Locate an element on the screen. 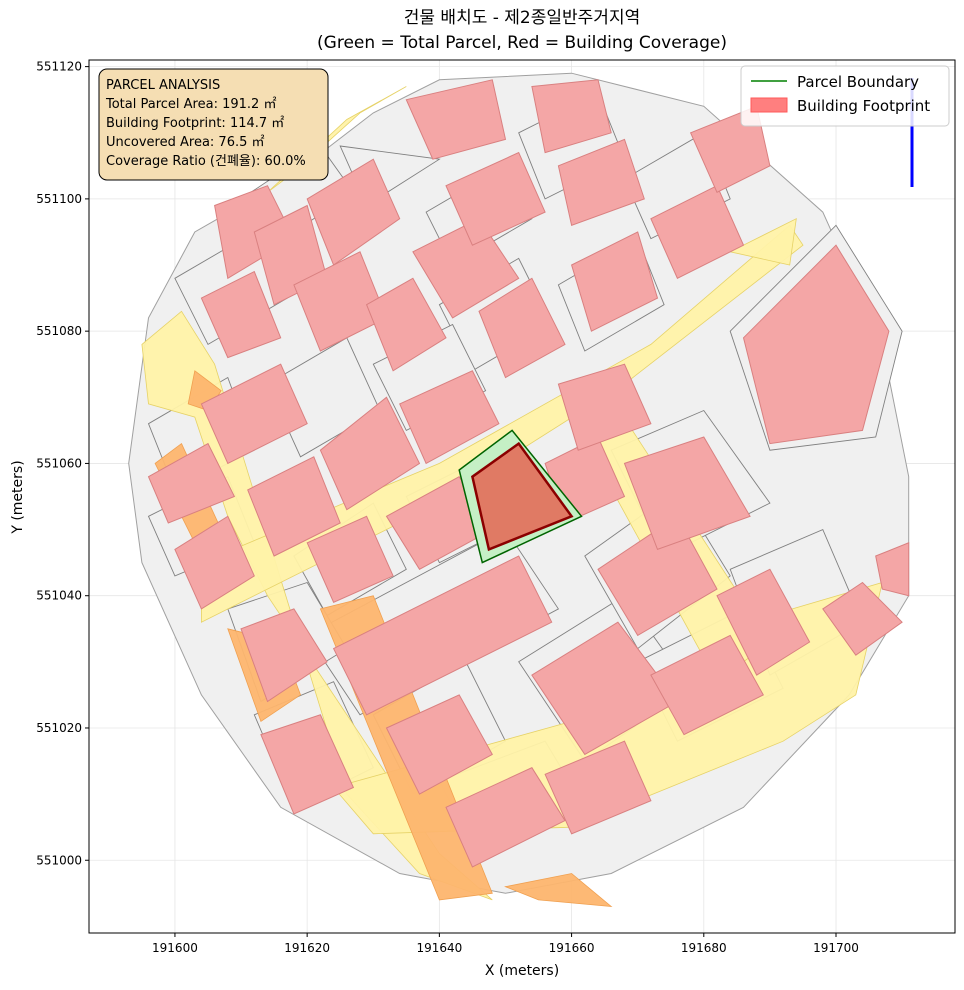 The height and width of the screenshot is (990, 964). y-tick-label: 551120 is located at coordinates (59, 67).